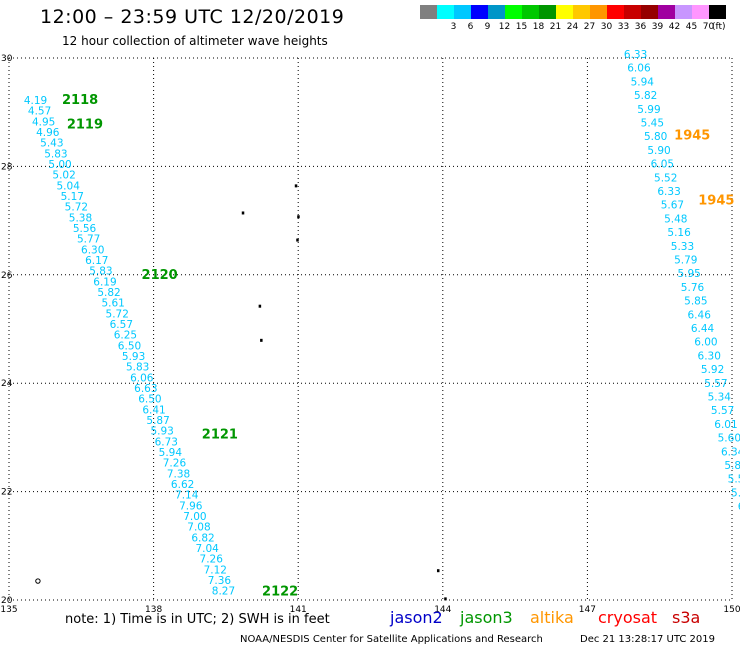  What do you see at coordinates (112, 304) in the screenshot?
I see `wave-height-value: 5.61` at bounding box center [112, 304].